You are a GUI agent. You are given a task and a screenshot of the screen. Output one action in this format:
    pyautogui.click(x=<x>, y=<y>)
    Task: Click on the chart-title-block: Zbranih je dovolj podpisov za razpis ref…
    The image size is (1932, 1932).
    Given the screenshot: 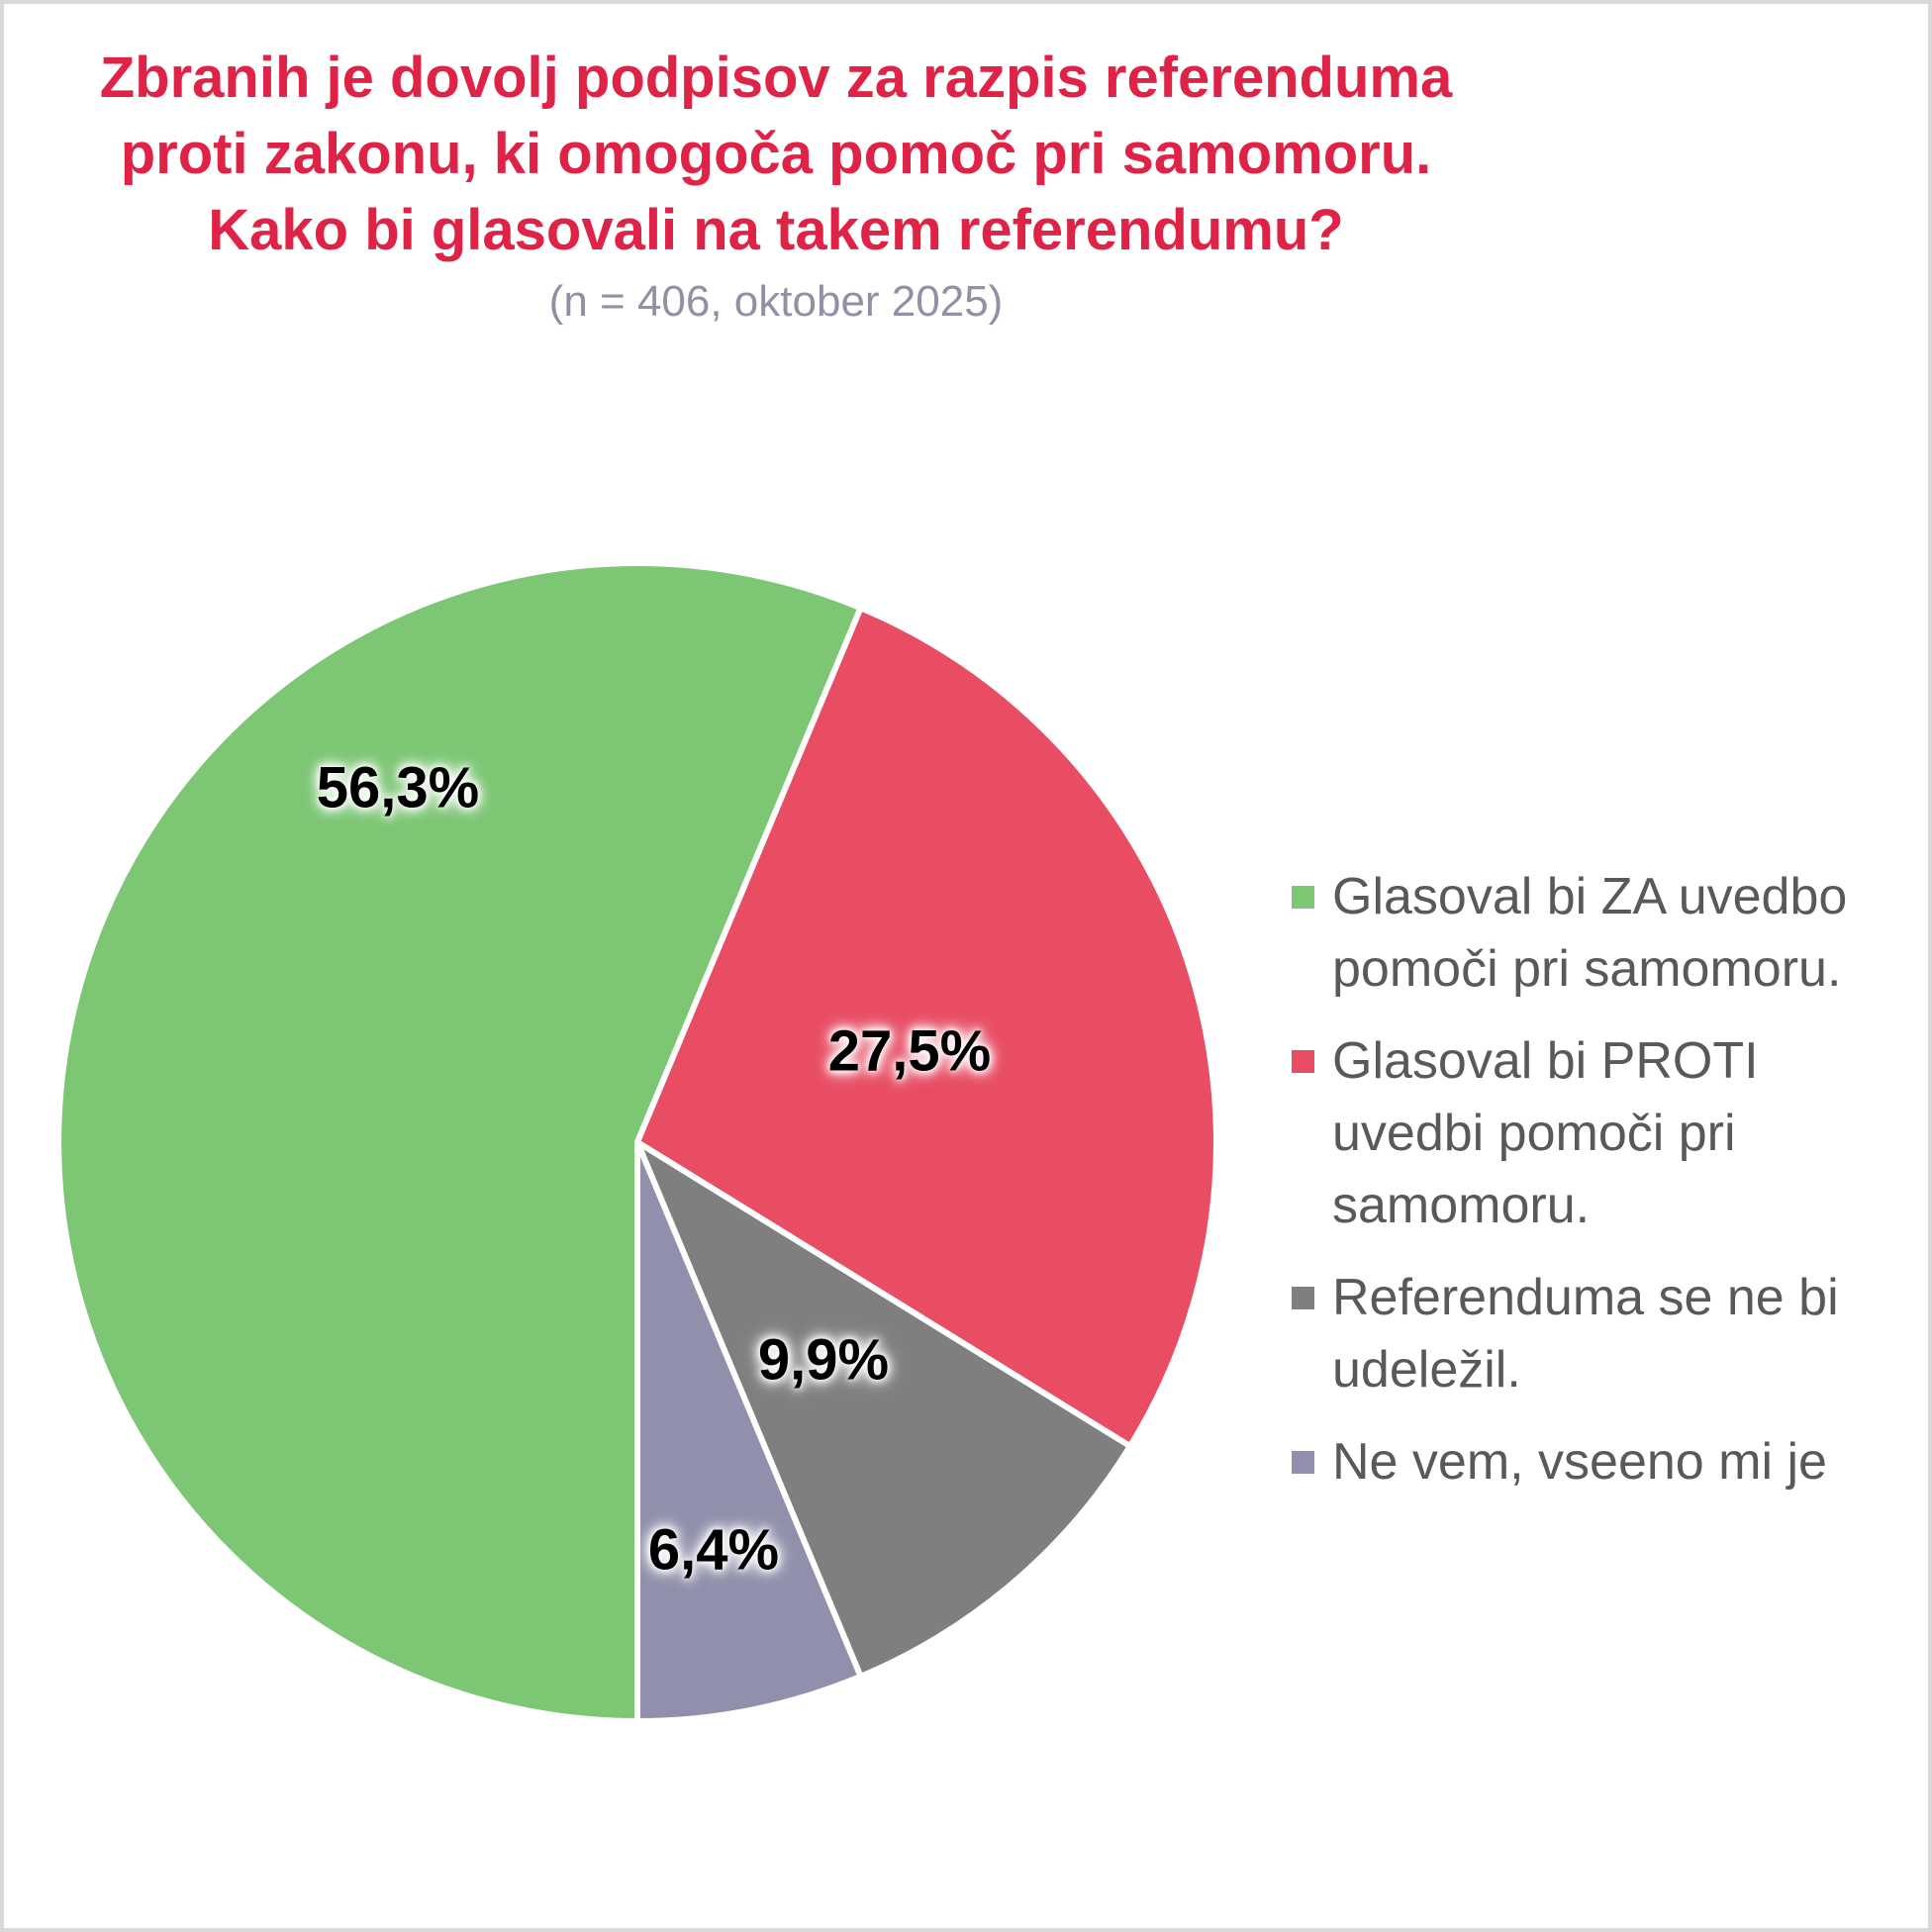 What is the action you would take?
    pyautogui.click(x=776, y=186)
    